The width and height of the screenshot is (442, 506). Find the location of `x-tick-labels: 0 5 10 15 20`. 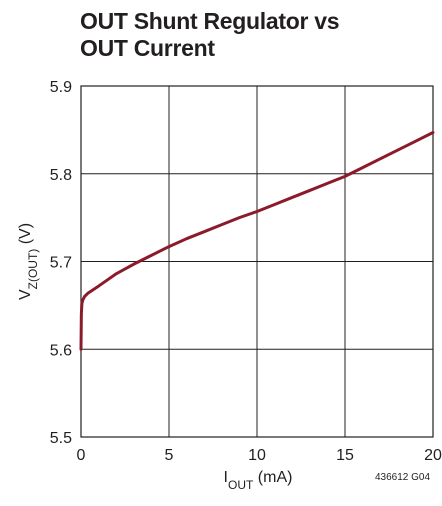

x-tick-labels: 0 5 10 15 20 is located at coordinates (259, 455).